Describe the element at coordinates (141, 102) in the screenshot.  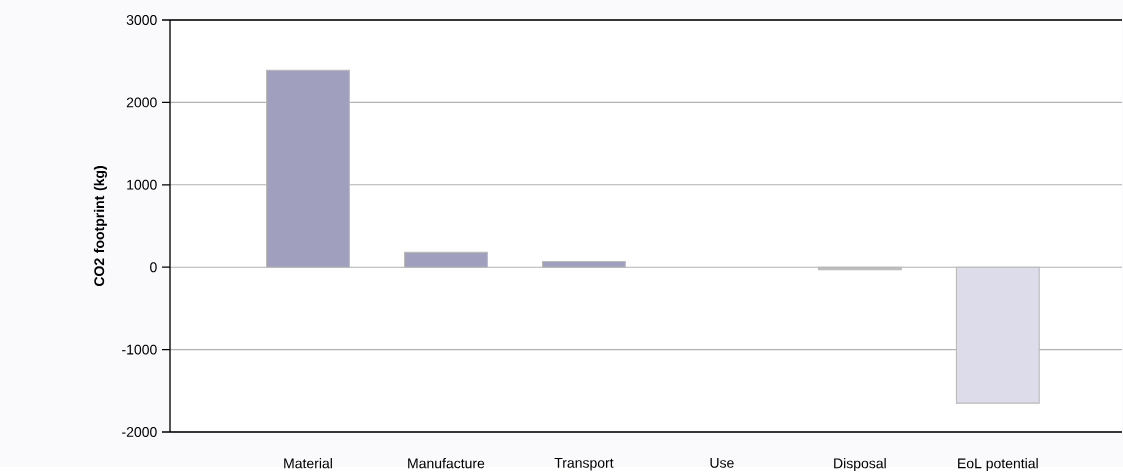
I see `y-tick-label: 2000` at that location.